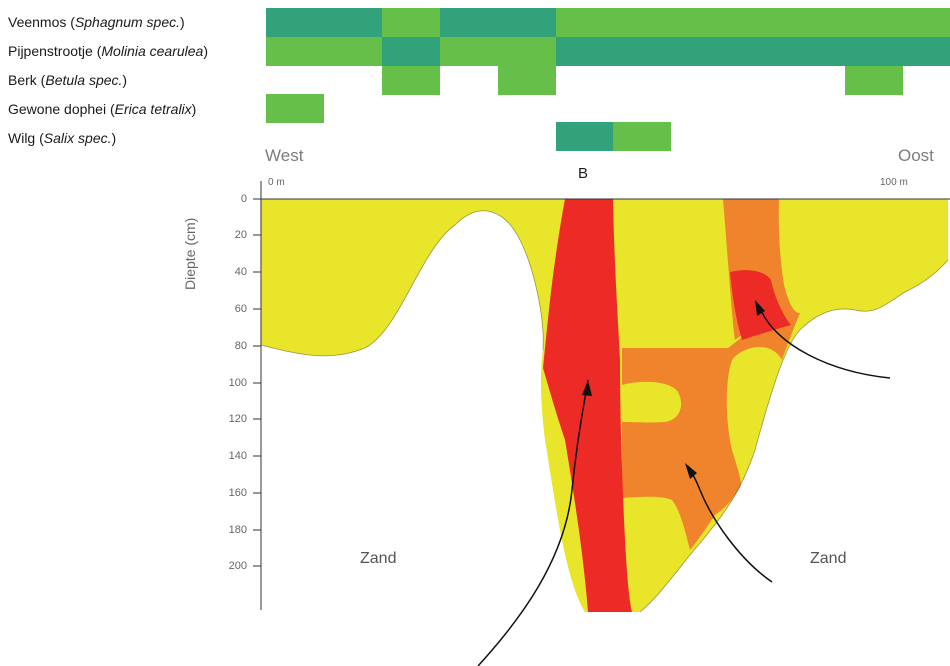 This screenshot has width=950, height=666. What do you see at coordinates (240, 309) in the screenshot?
I see `y-tick-label: 60` at bounding box center [240, 309].